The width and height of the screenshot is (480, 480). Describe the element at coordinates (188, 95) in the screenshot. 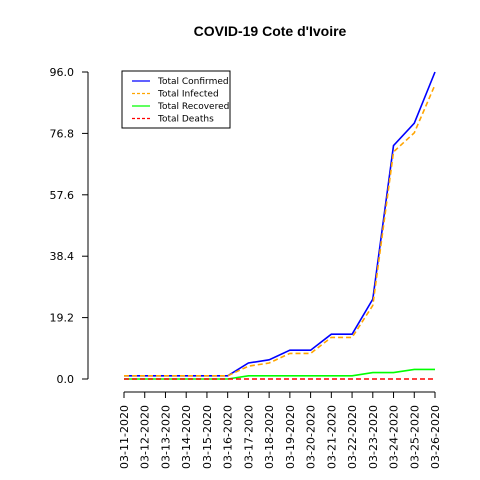

I see `legend-label: Total Infected` at that location.